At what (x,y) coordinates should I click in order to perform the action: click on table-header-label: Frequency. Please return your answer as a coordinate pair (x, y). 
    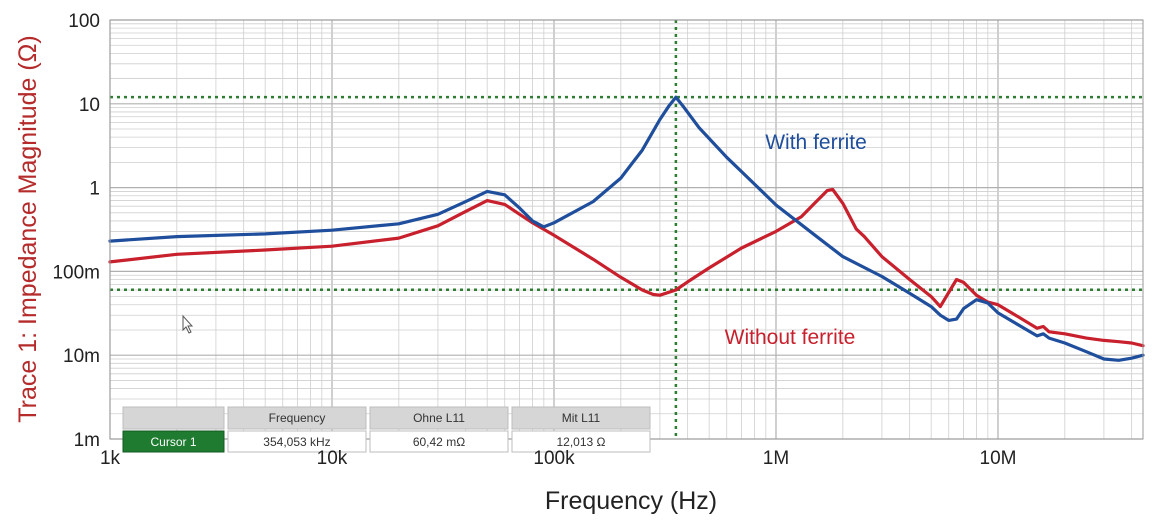
    Looking at the image, I should click on (297, 418).